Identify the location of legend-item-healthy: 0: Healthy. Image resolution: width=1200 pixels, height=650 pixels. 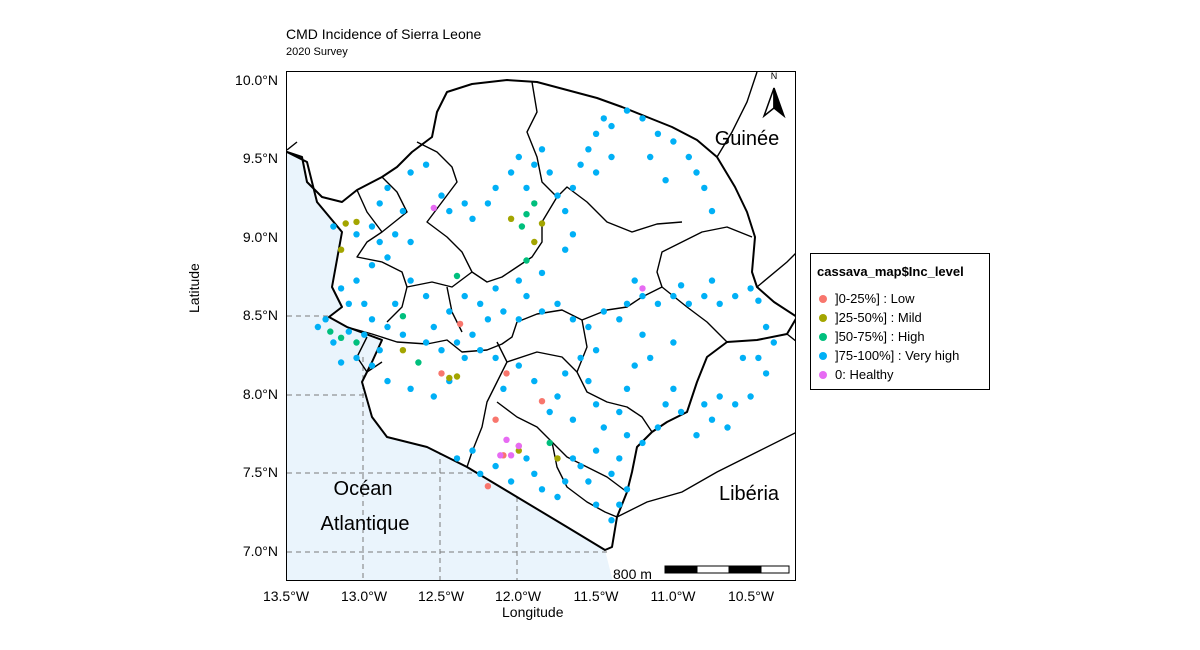
(856, 375).